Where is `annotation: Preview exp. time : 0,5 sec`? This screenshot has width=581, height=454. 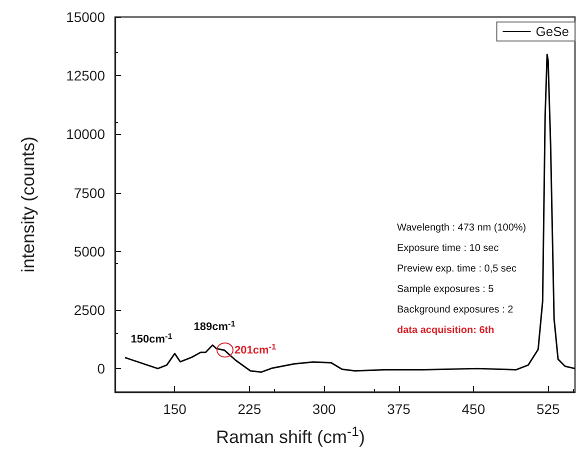 annotation: Preview exp. time : 0,5 sec is located at coordinates (456, 269).